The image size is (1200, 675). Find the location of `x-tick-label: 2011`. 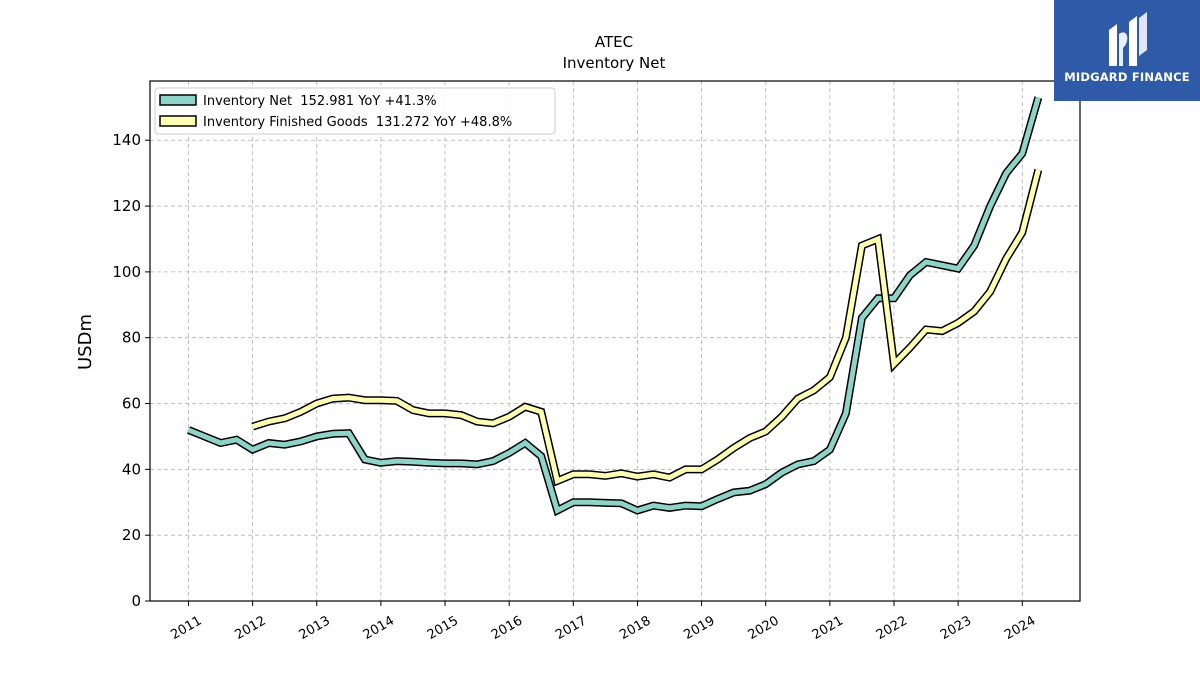

x-tick-label: 2011 is located at coordinates (186, 628).